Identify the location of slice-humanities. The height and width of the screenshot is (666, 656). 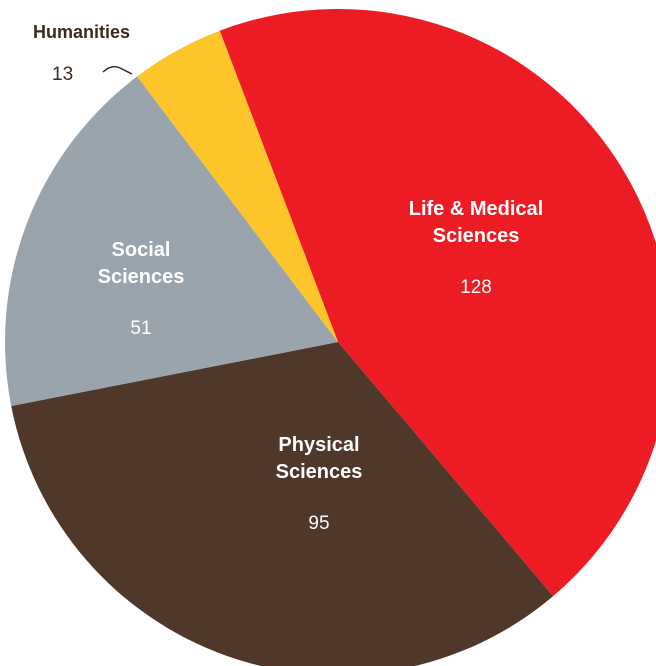
(237, 186).